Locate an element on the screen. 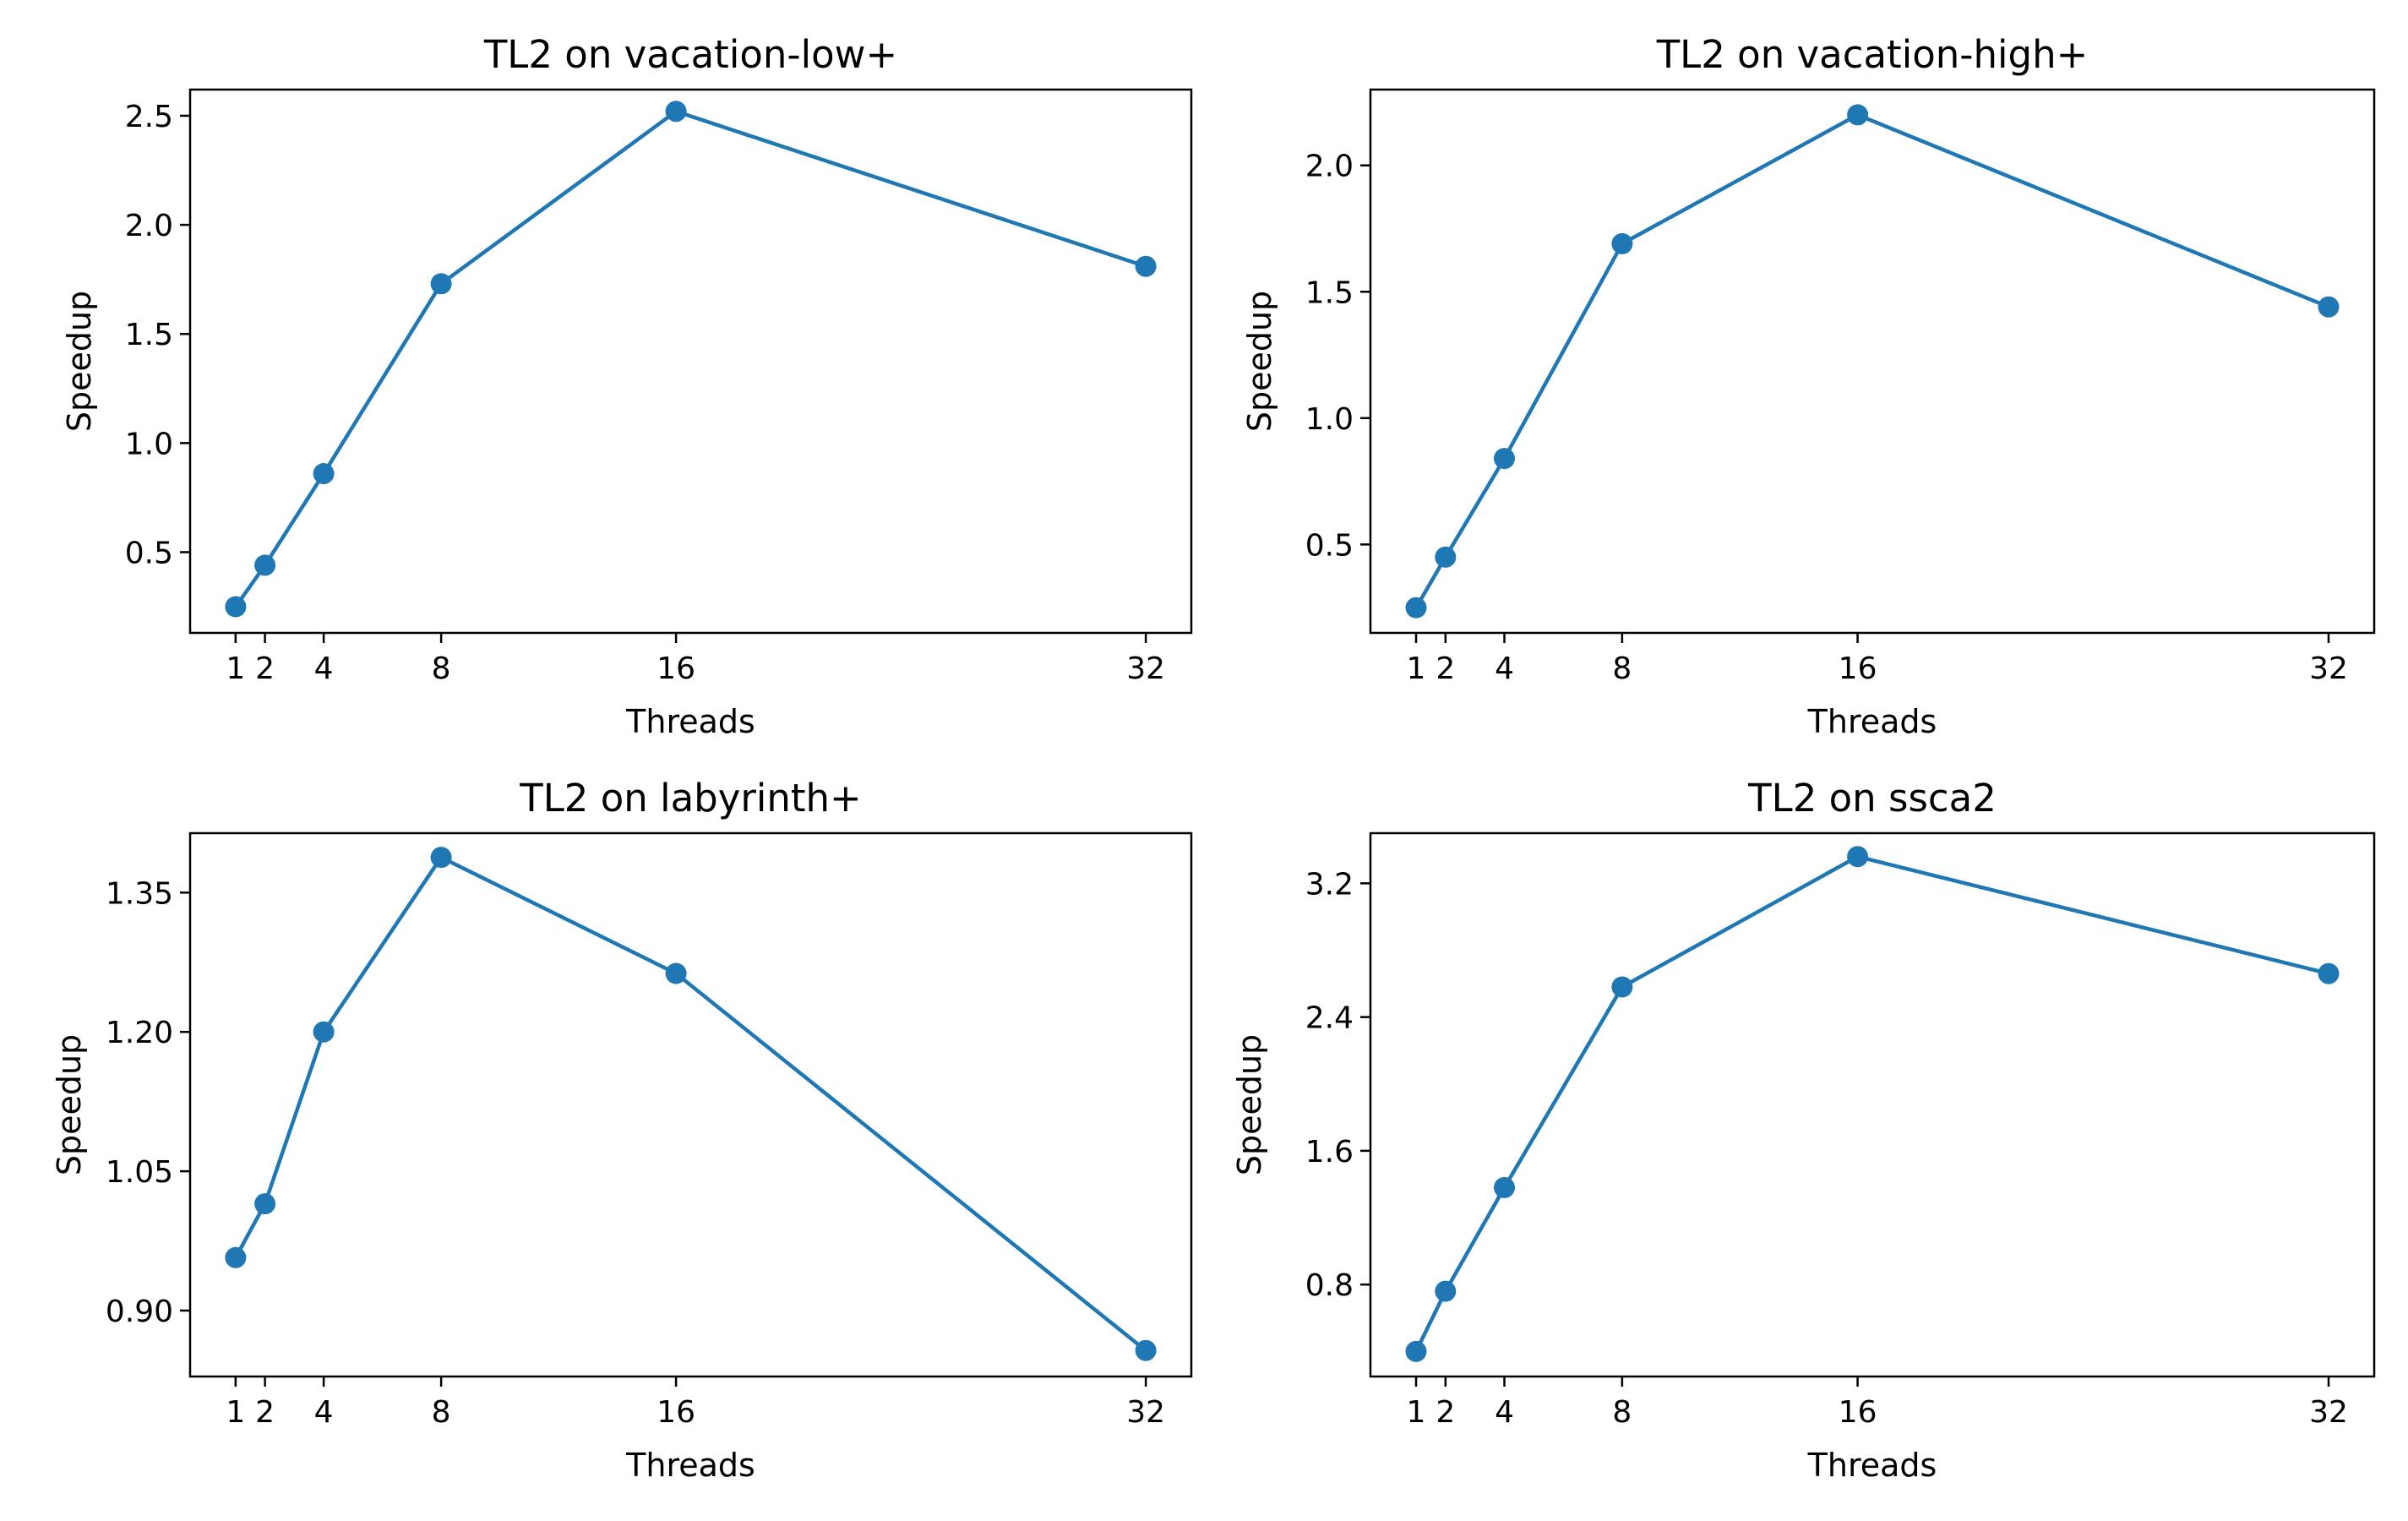 The image size is (2408, 1521). y-tick-label: 1.20 is located at coordinates (139, 1033).